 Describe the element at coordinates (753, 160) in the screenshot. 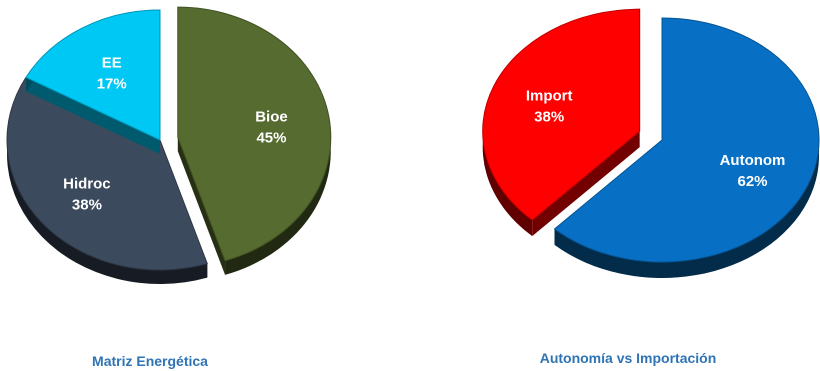

I see `slice-label-autonom: Autonom` at that location.